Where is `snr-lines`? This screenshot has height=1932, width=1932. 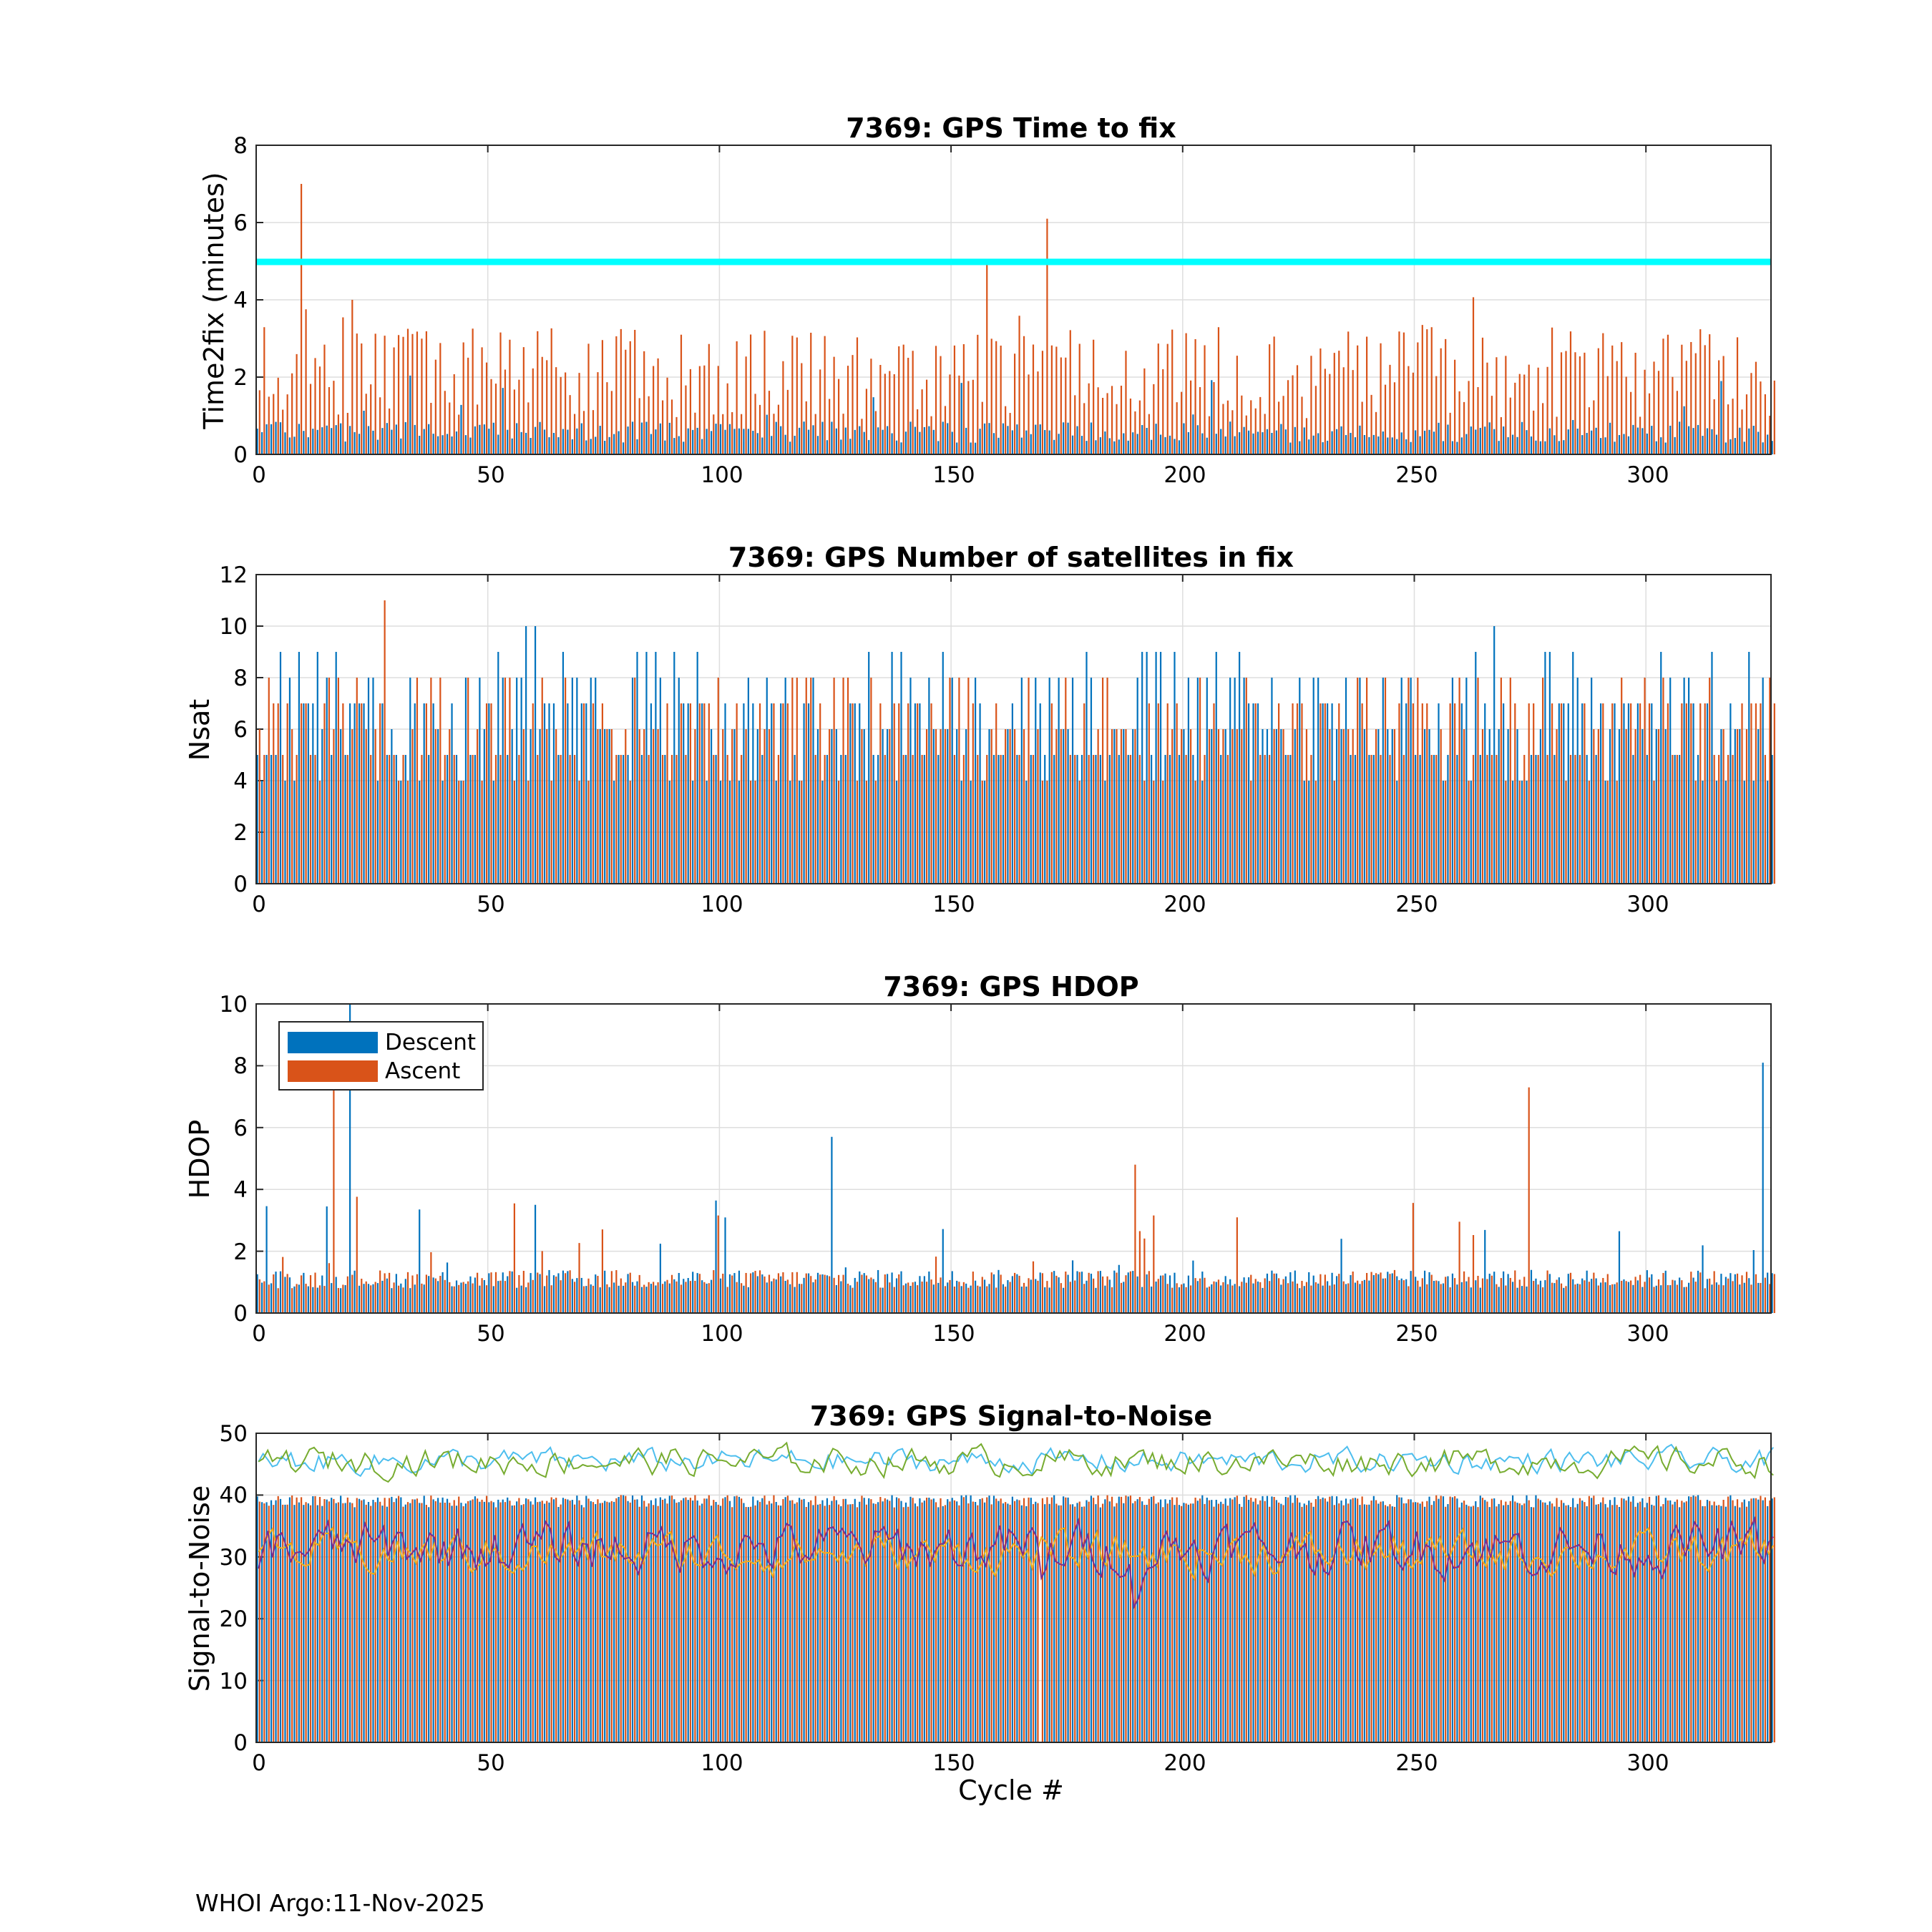
snr-lines is located at coordinates (1017, 1525).